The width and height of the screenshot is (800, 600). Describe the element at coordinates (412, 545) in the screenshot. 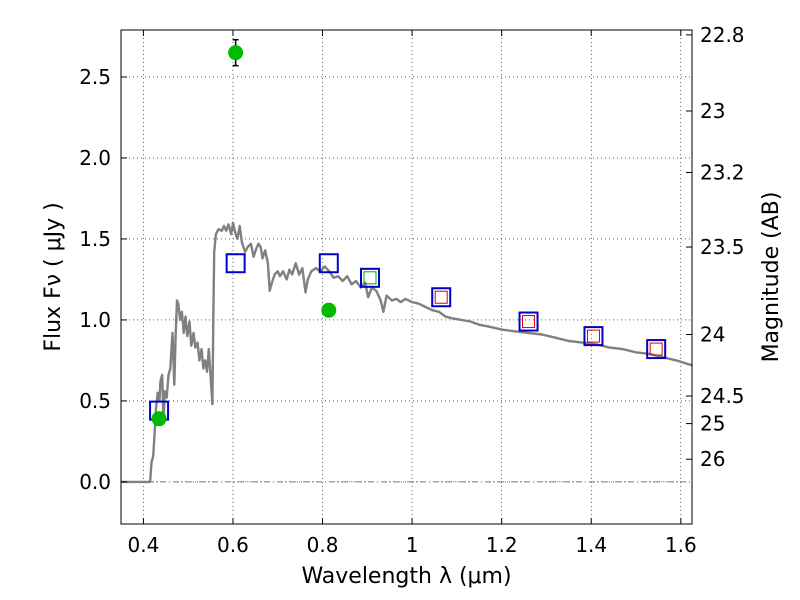

I see `x-tick-label: 1` at that location.